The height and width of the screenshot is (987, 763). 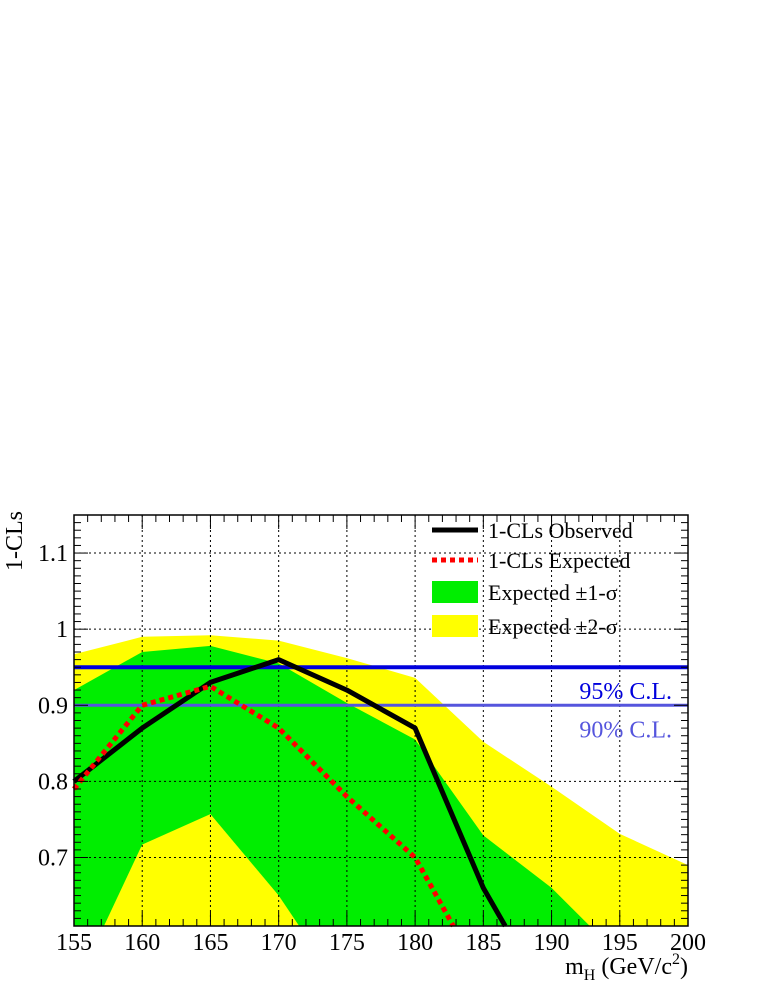 I want to click on legend-label: 1-CLs Expected, so click(x=559, y=560).